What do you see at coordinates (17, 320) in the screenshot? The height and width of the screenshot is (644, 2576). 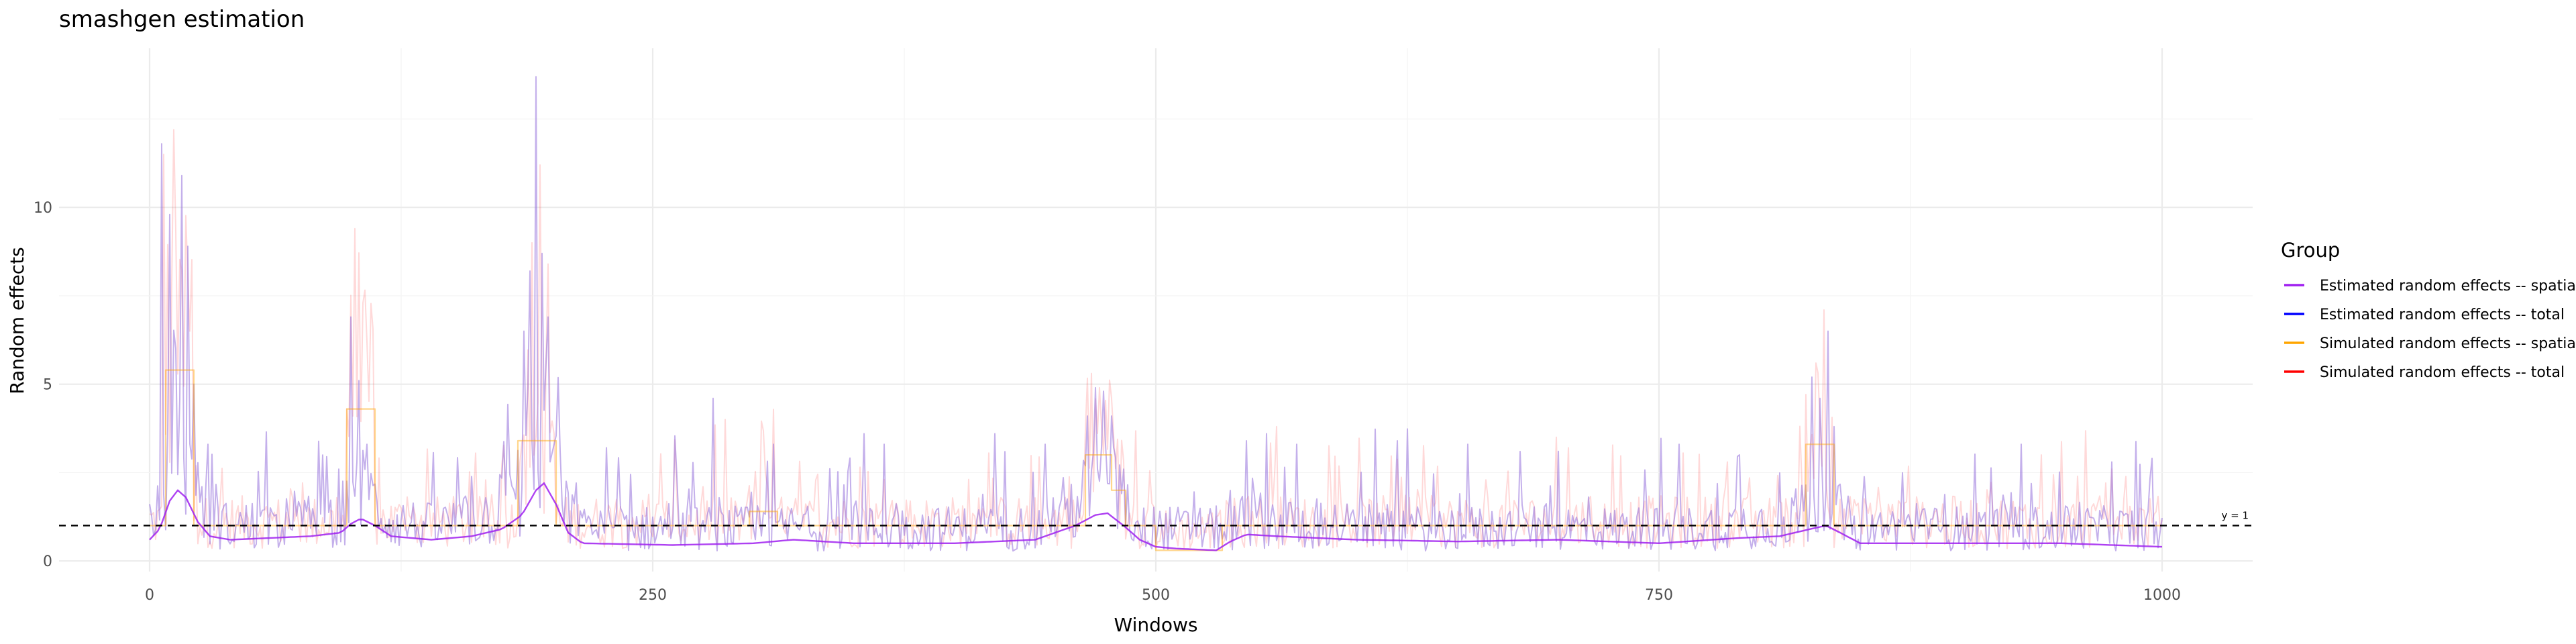 I see `y-axis-title: Random effects` at bounding box center [17, 320].